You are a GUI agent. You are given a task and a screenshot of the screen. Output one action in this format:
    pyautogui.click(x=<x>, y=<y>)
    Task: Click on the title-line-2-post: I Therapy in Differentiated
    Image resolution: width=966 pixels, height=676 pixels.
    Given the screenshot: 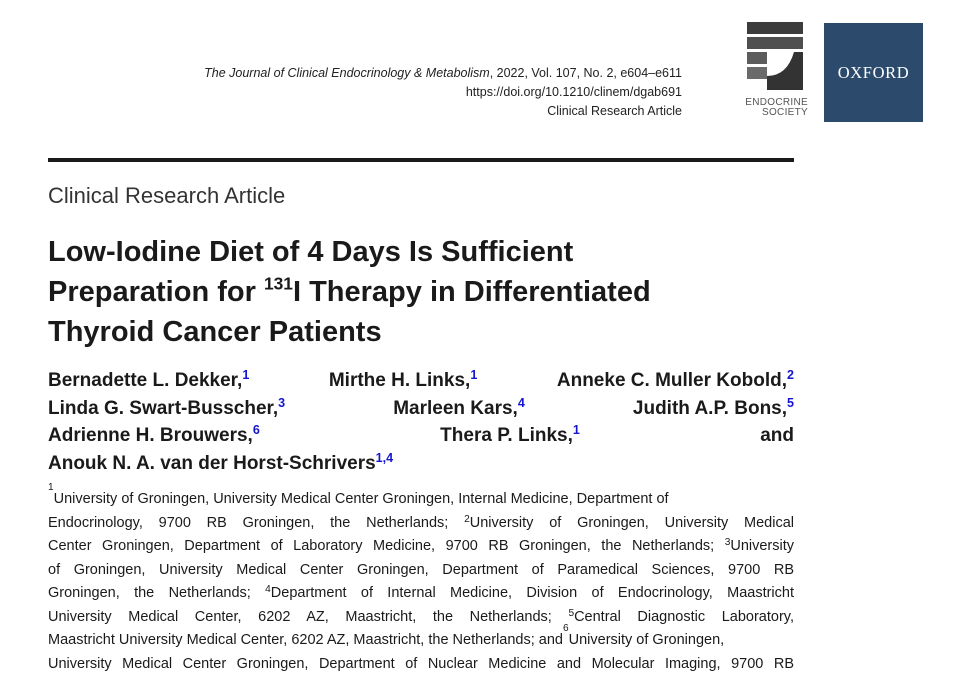 What is the action you would take?
    pyautogui.click(x=471, y=292)
    